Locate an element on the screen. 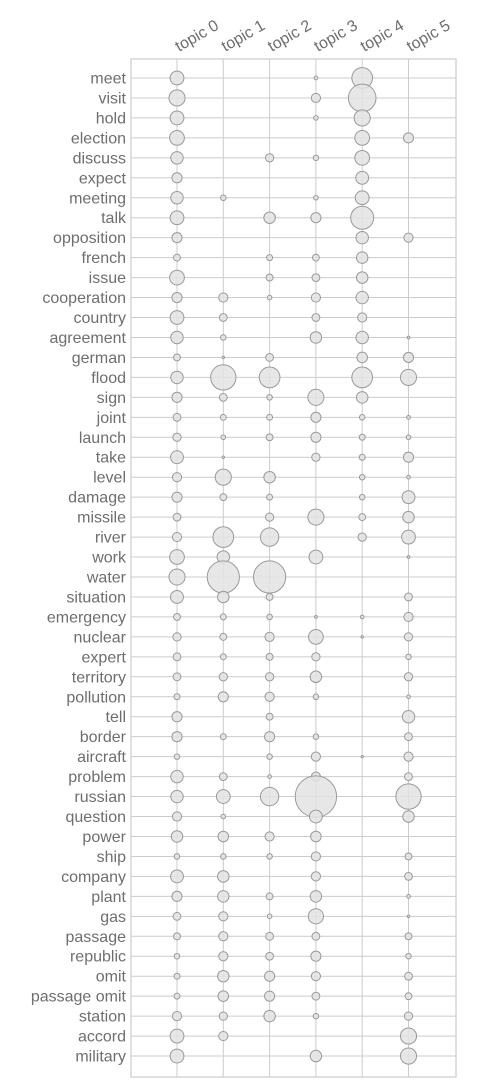  word-label: border is located at coordinates (103, 737).